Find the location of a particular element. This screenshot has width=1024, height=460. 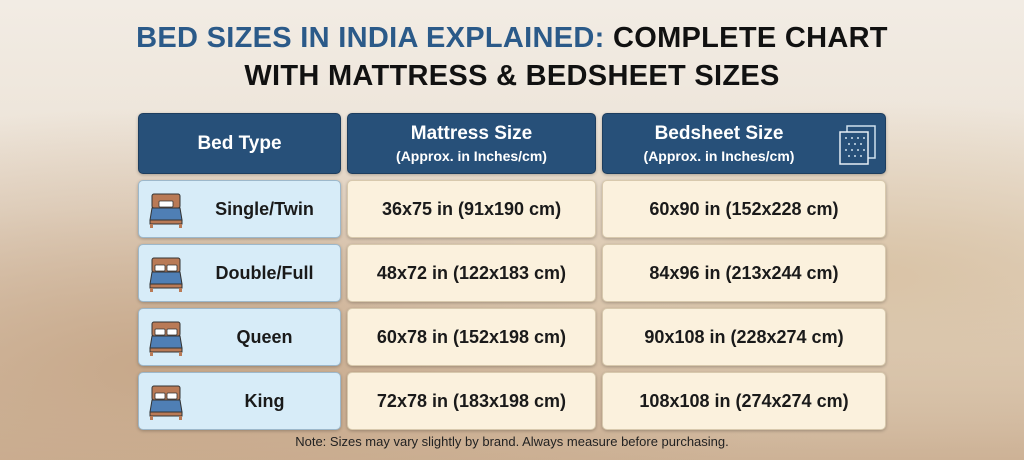

single-bed-icon is located at coordinates (166, 212).